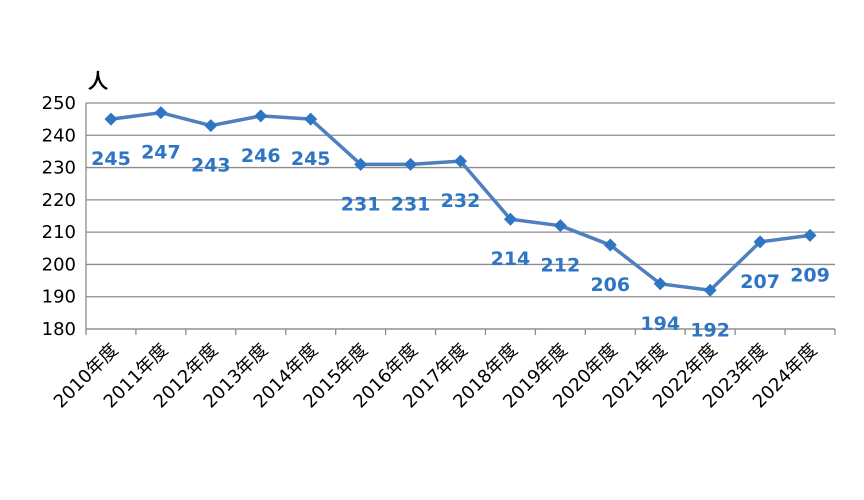  Describe the element at coordinates (59, 216) in the screenshot. I see `y-tick-labels: 180 190 200 210 220 230 240 250` at that location.